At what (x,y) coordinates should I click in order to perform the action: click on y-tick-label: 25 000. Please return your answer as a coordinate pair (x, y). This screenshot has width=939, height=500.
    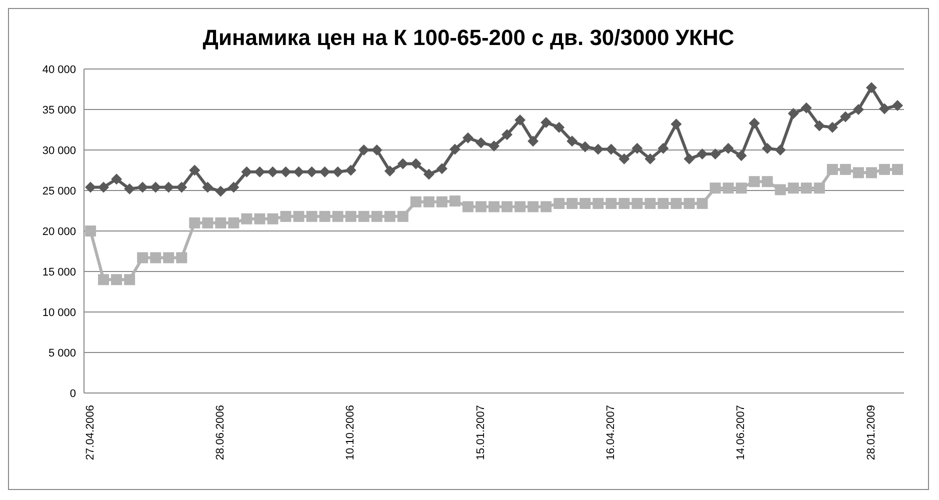
    Looking at the image, I should click on (59, 191).